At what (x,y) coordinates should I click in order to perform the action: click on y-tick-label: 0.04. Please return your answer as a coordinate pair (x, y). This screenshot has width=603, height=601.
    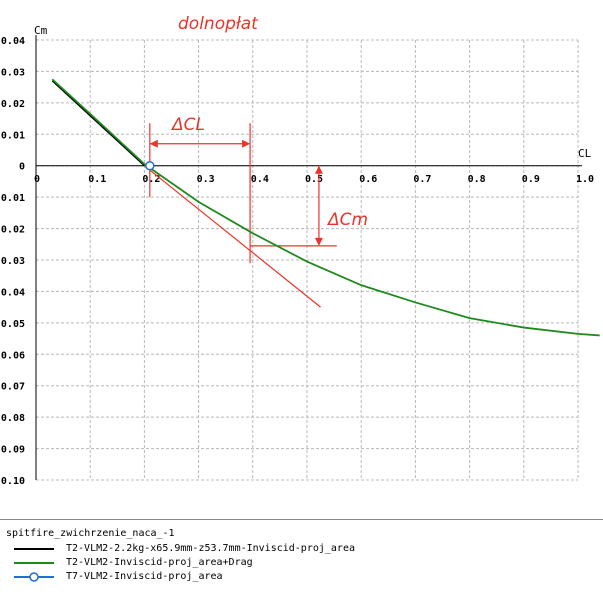
    Looking at the image, I should click on (13, 41).